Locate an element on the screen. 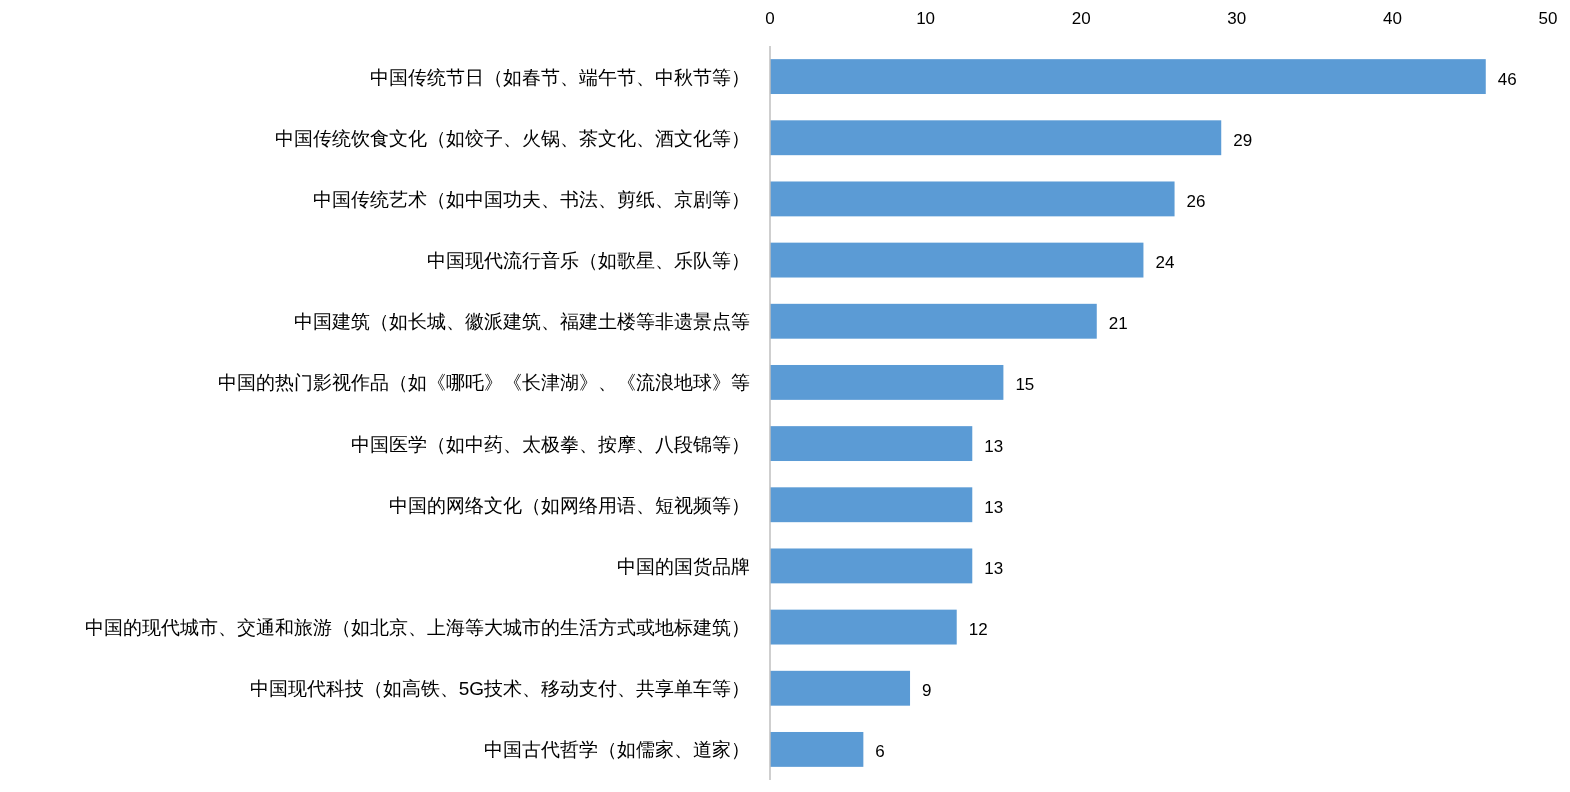  y-tick-label: 中国的热门影视作品（如《哪吒》《长津湖》、《流浪地球》等 is located at coordinates (484, 383).